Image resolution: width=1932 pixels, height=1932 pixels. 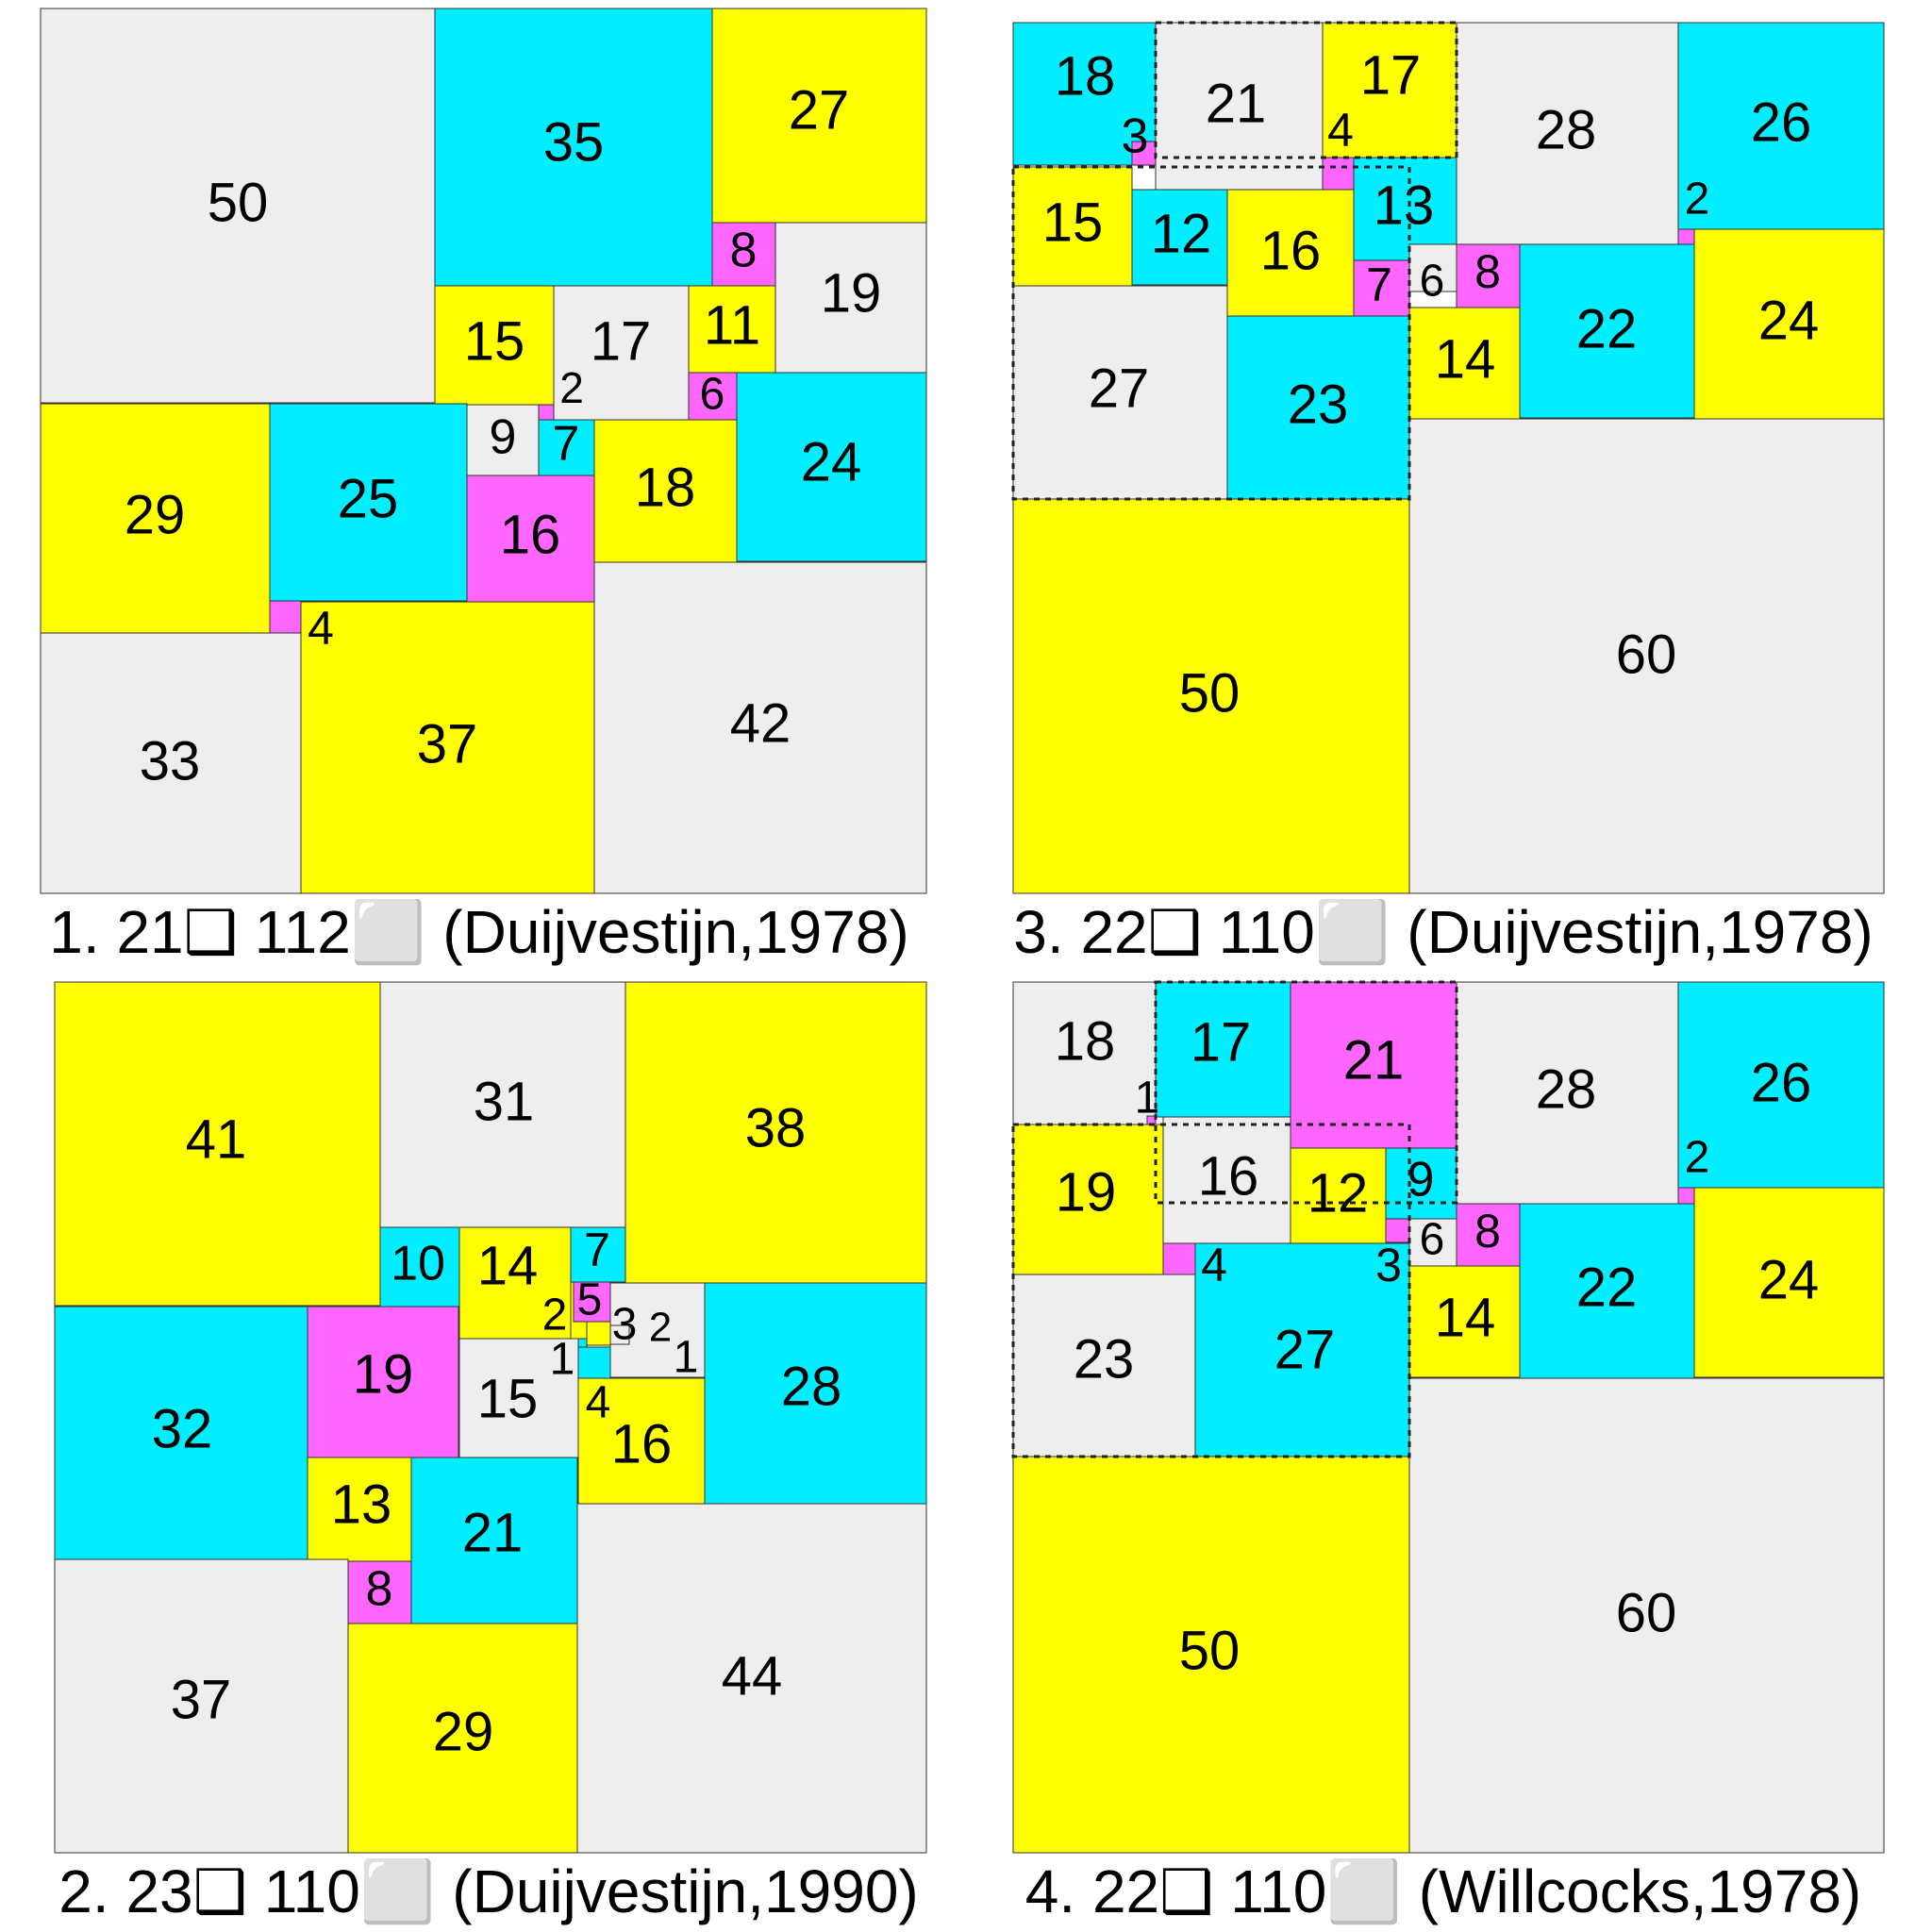 I want to click on square-label: 38, so click(x=776, y=1128).